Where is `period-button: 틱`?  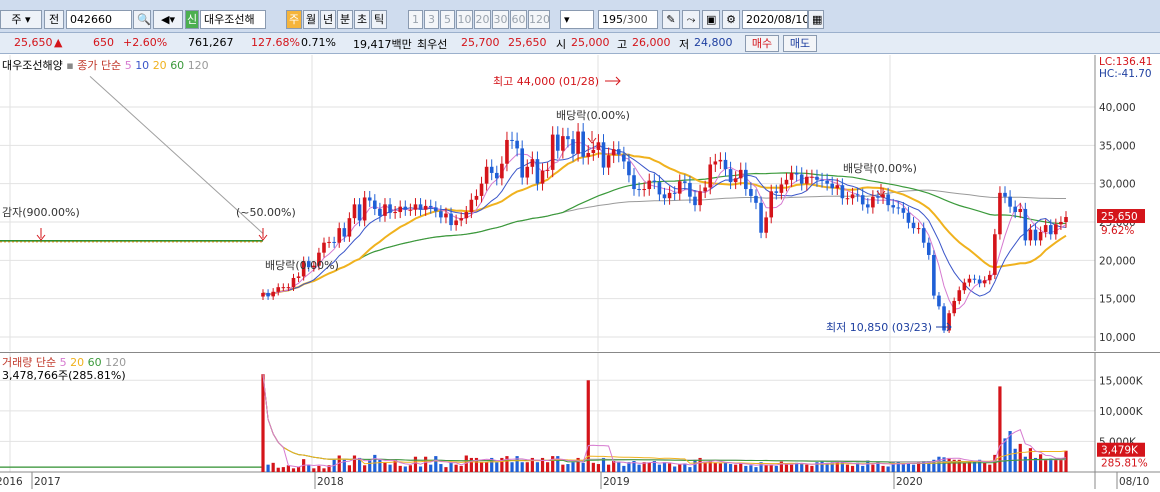
period-button: 틱 is located at coordinates (379, 19).